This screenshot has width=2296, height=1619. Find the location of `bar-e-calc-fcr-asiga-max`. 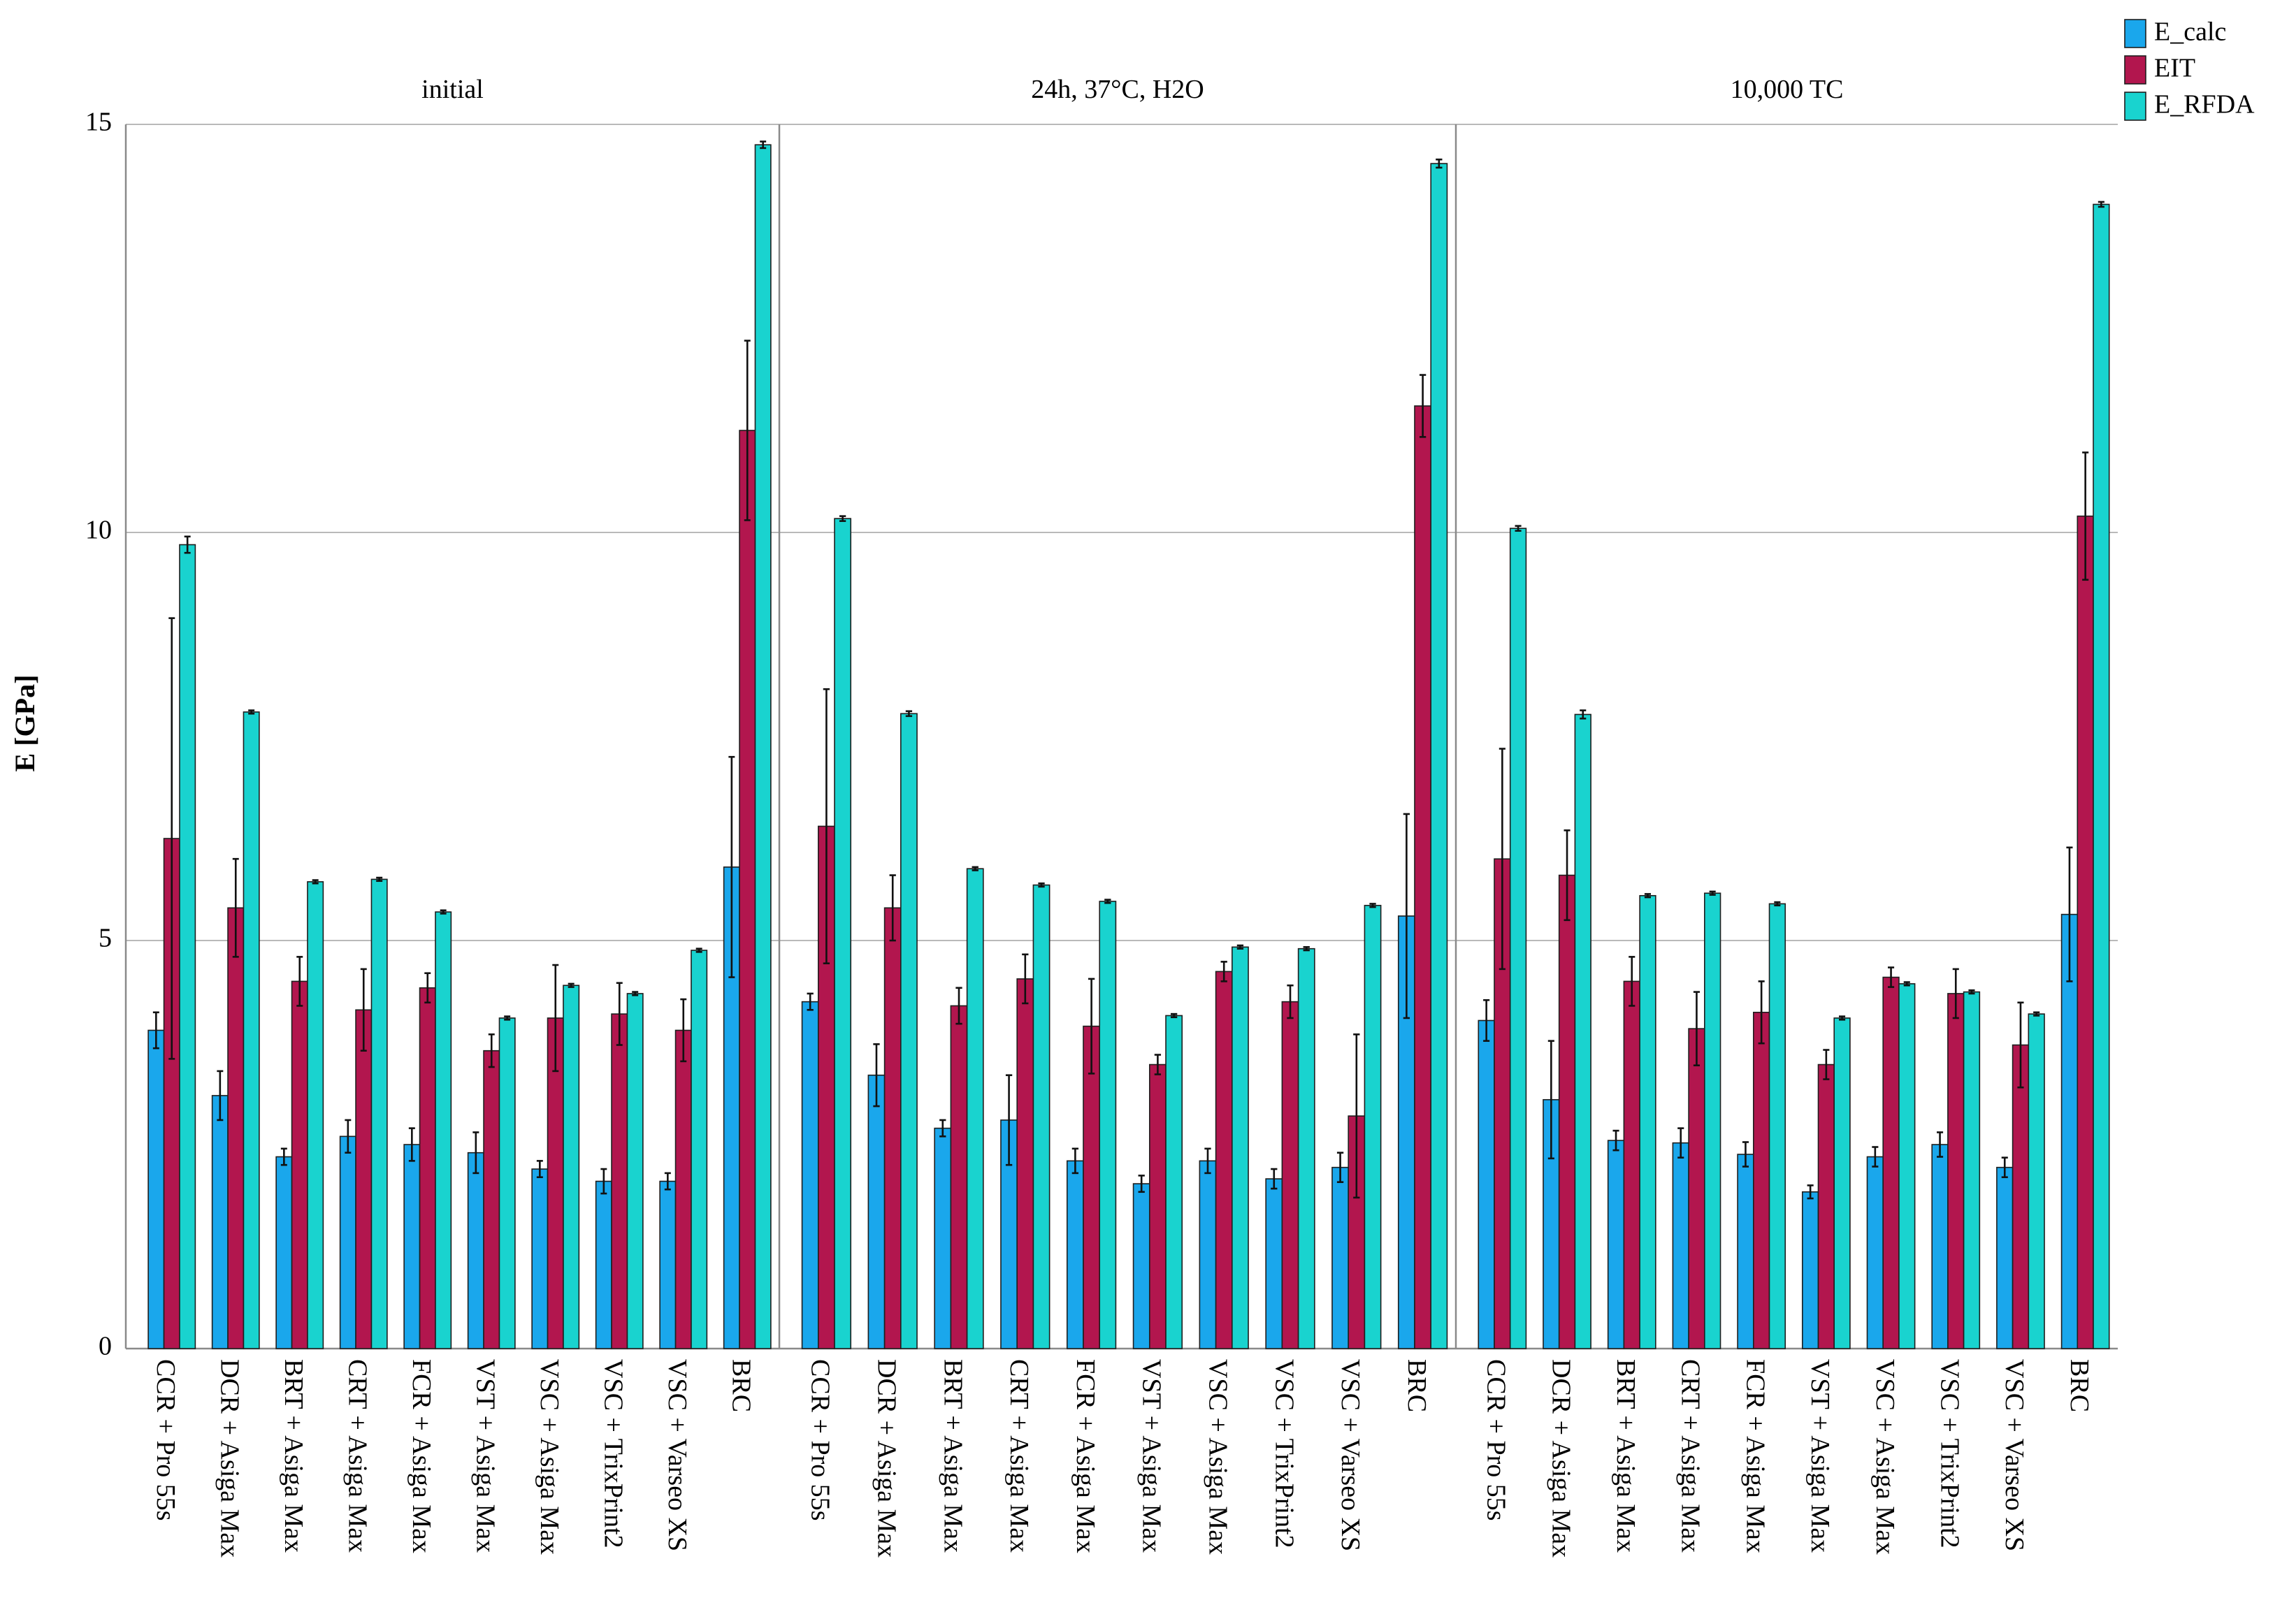

bar-e-calc-fcr-asiga-max is located at coordinates (1075, 1254).